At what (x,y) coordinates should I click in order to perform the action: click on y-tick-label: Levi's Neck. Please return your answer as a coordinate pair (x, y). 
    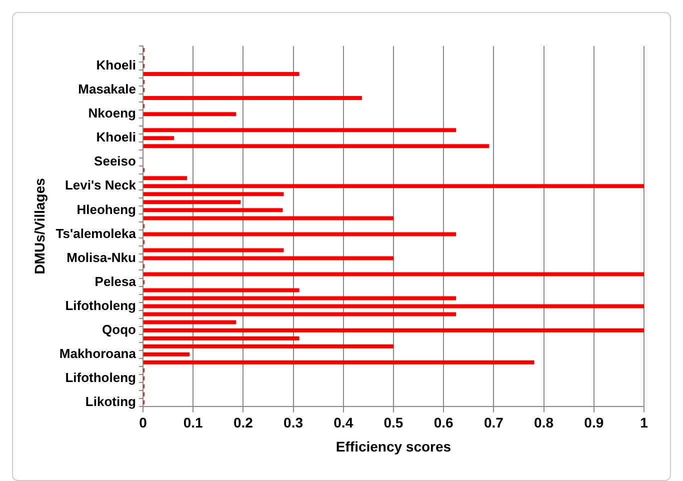
    Looking at the image, I should click on (100, 185).